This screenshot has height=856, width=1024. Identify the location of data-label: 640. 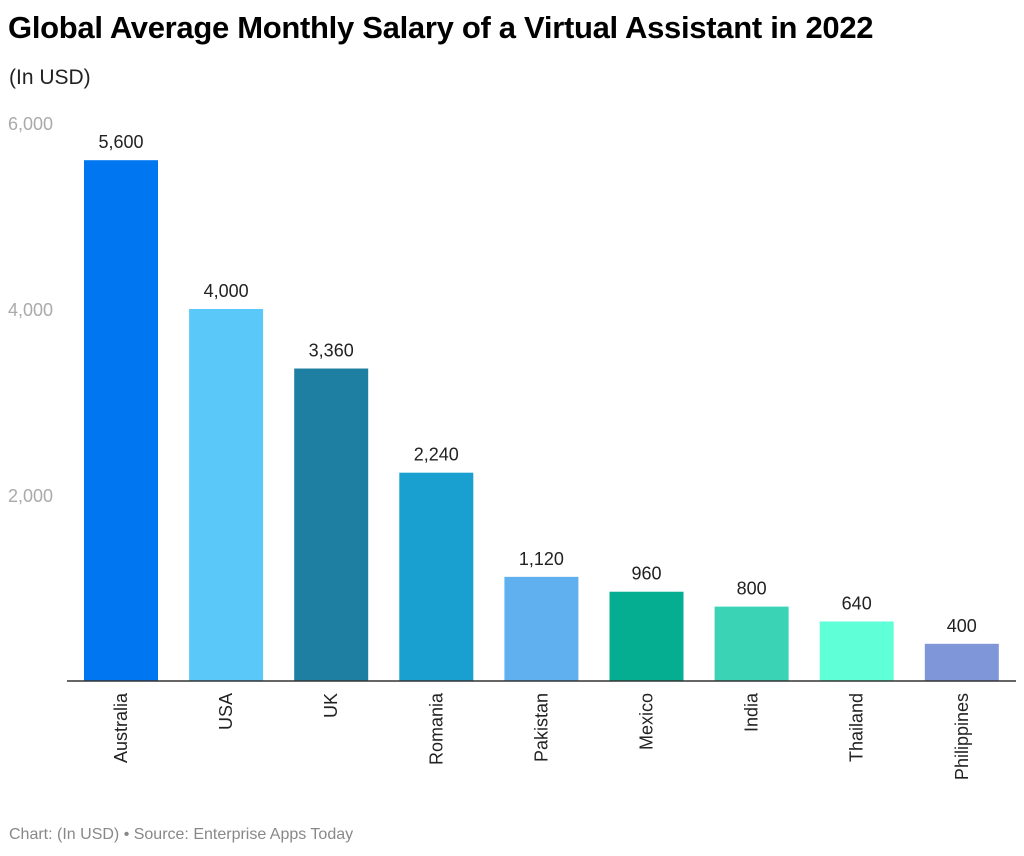
(857, 603).